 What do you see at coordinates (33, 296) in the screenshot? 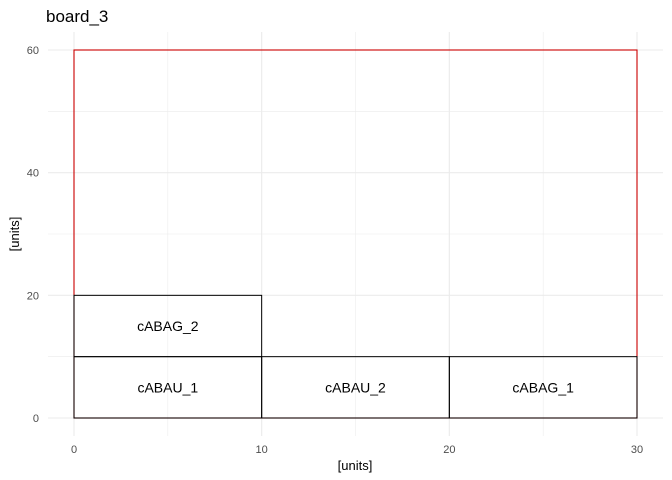
I see `y-tick-label: 20` at bounding box center [33, 296].